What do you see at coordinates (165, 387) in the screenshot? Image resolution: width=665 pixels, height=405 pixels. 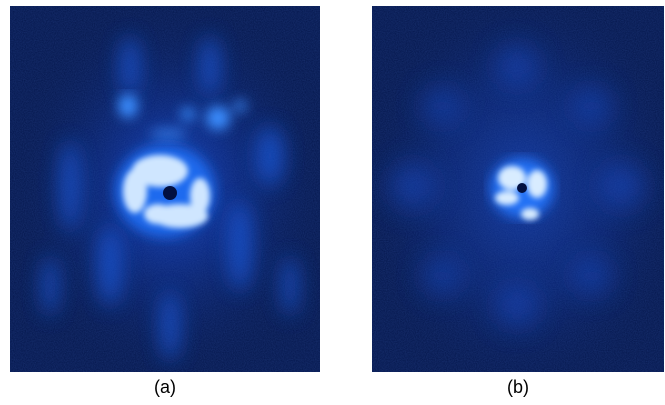 I see `caption-a: (a)` at bounding box center [165, 387].